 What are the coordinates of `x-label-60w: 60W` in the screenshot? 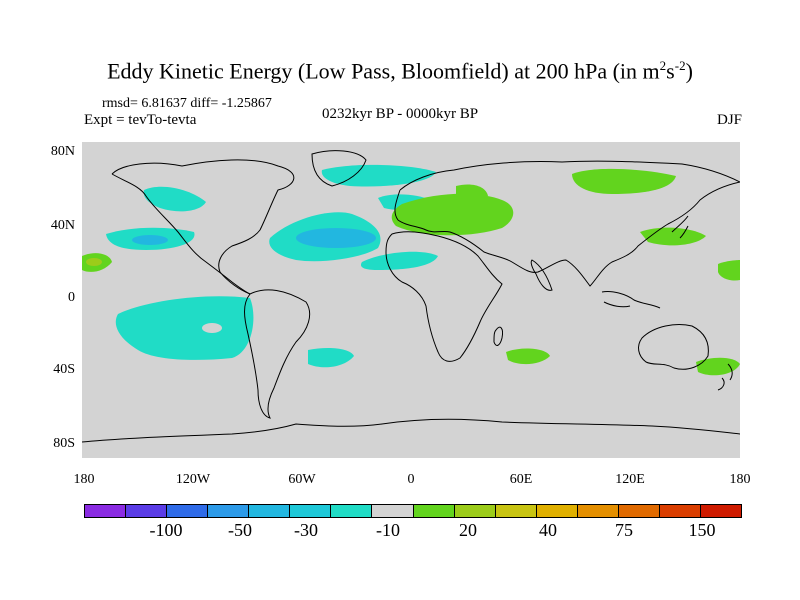 It's located at (302, 479).